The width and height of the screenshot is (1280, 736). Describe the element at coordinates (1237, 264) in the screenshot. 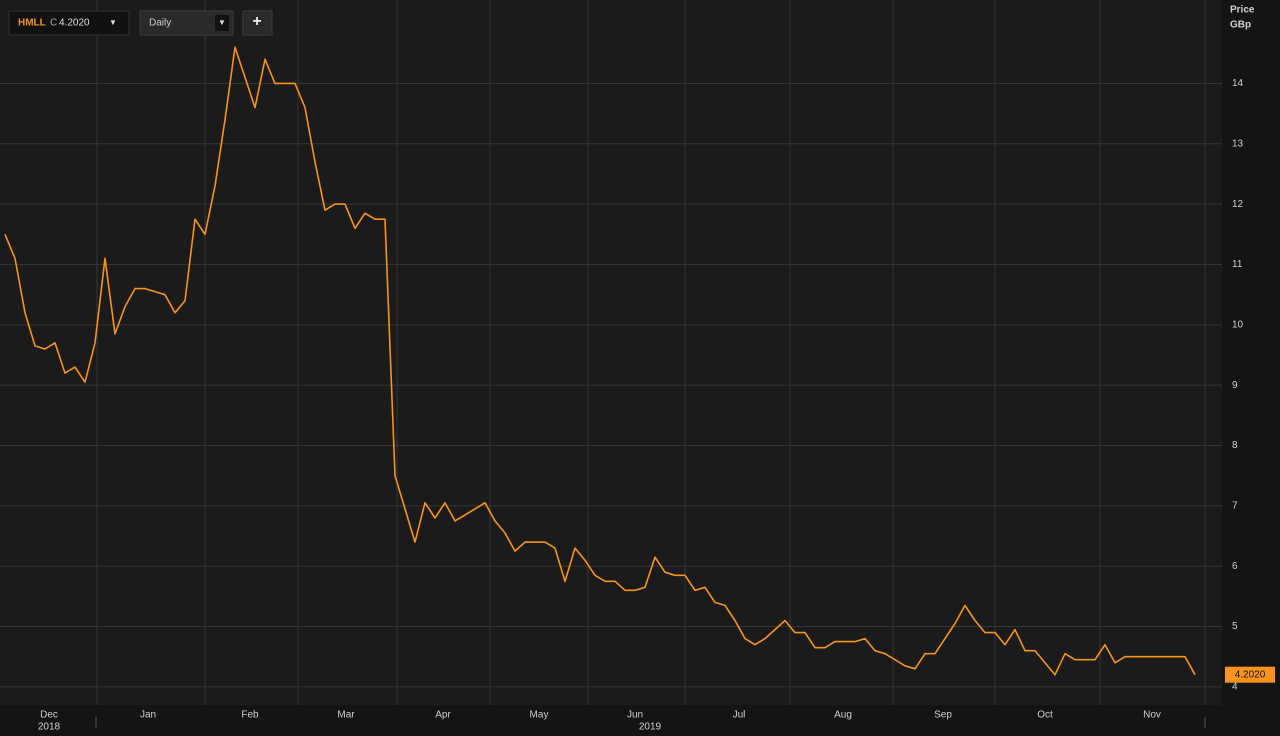

I see `y-tick-label: 11` at that location.